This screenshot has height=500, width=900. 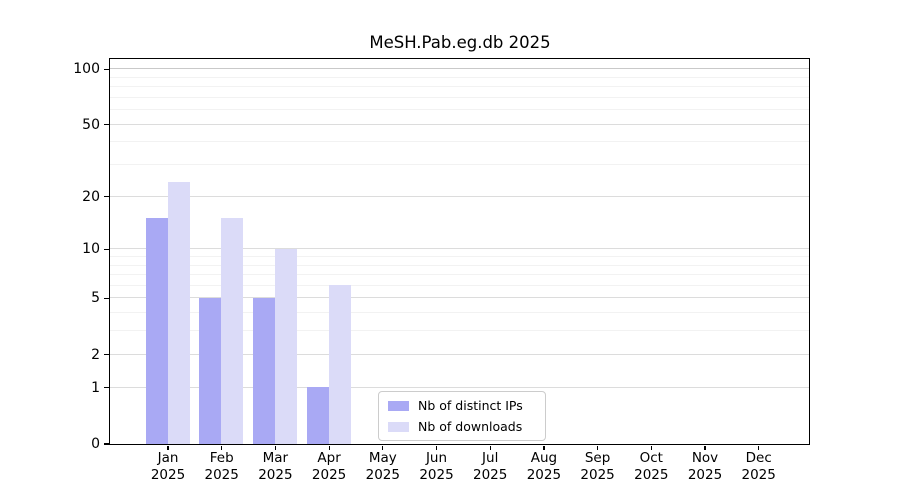 What do you see at coordinates (91, 124) in the screenshot?
I see `y-tick-label: 50` at bounding box center [91, 124].